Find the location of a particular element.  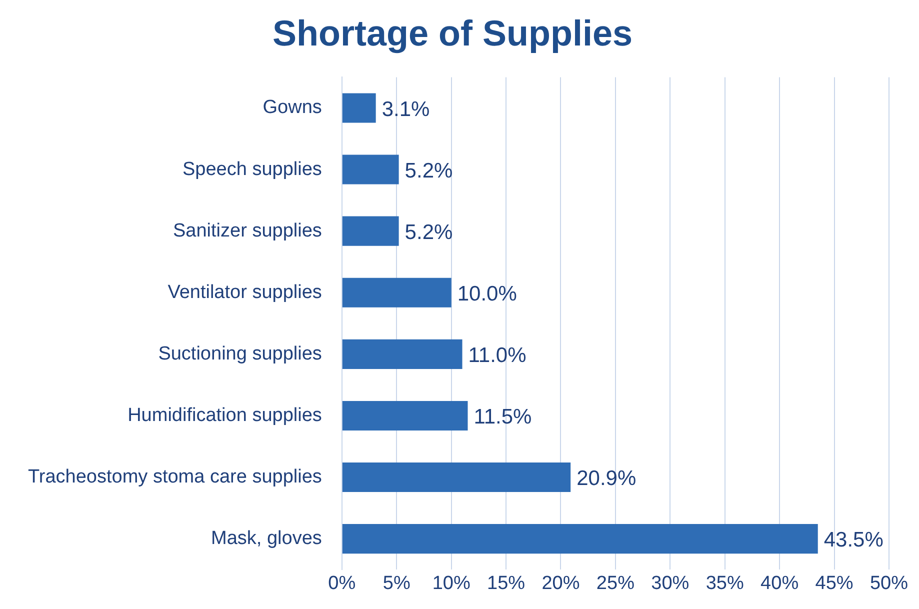

data-label: 11.0% is located at coordinates (497, 355).